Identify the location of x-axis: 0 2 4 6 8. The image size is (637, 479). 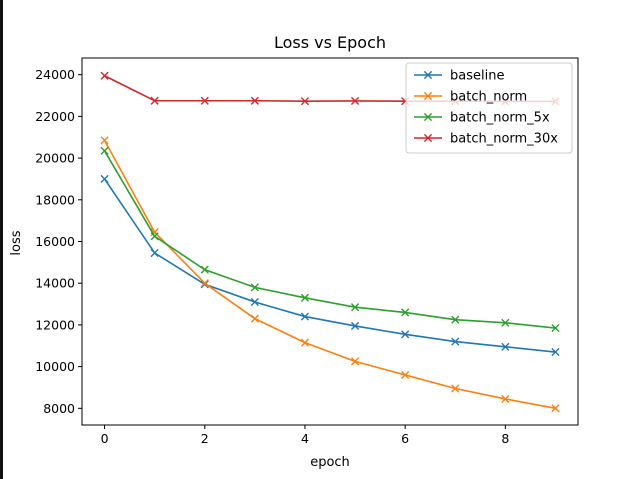
(305, 435).